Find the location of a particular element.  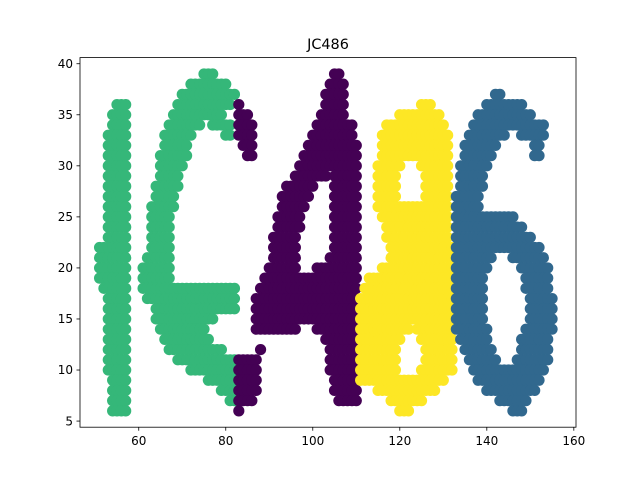

x-tick-label: 160 is located at coordinates (573, 441).